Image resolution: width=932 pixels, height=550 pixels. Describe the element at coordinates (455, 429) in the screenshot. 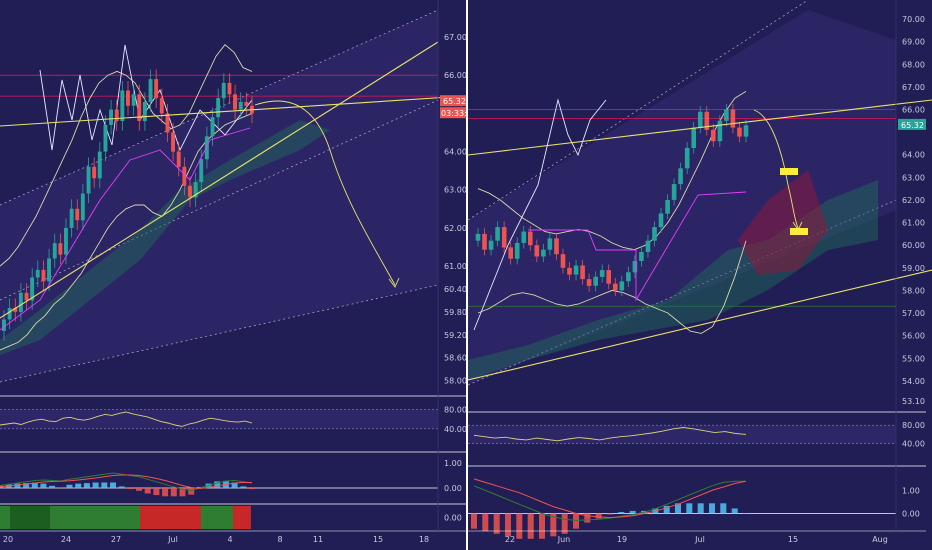

I see `rsi-tick-1: 40.00` at that location.